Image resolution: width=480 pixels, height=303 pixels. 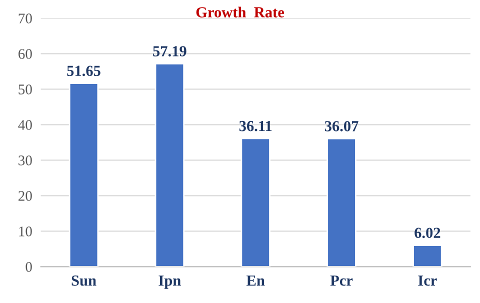 I want to click on x-tick-label: Ipn, so click(x=169, y=282).